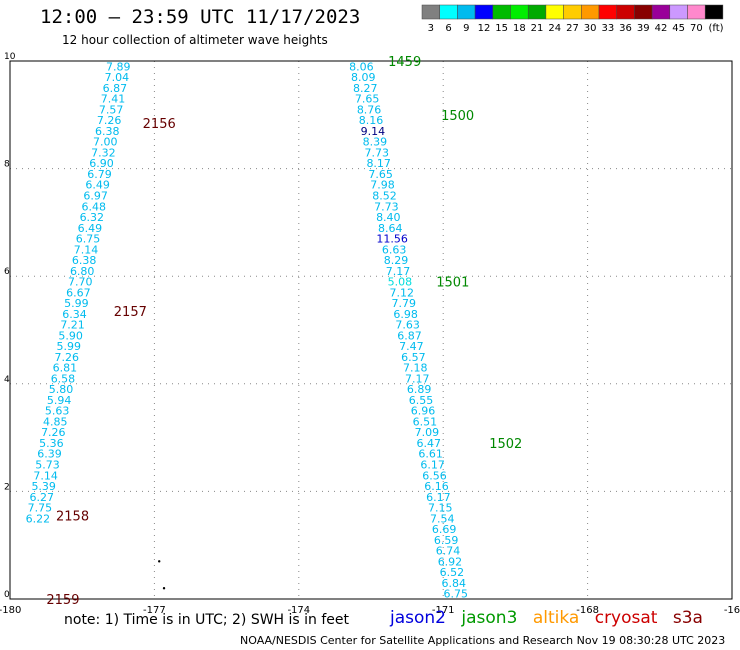  I want to click on swh-value: 7.98, so click(382, 185).